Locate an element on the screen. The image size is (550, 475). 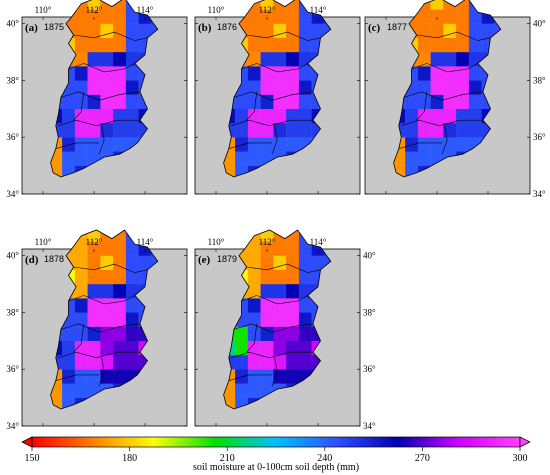
map-panel-1878: (d) 1878 110° 112° 114° 34° 36° 38° 40° is located at coordinates (97, 330).